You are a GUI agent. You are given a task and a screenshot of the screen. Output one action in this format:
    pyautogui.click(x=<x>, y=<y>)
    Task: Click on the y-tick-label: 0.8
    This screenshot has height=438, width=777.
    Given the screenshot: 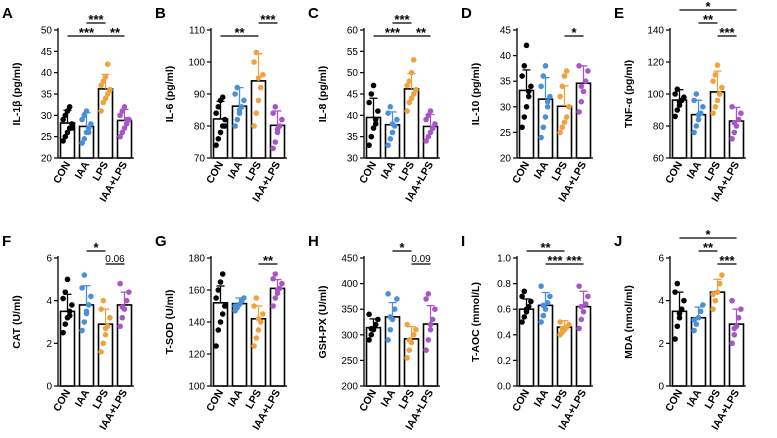 What is the action you would take?
    pyautogui.click(x=504, y=284)
    